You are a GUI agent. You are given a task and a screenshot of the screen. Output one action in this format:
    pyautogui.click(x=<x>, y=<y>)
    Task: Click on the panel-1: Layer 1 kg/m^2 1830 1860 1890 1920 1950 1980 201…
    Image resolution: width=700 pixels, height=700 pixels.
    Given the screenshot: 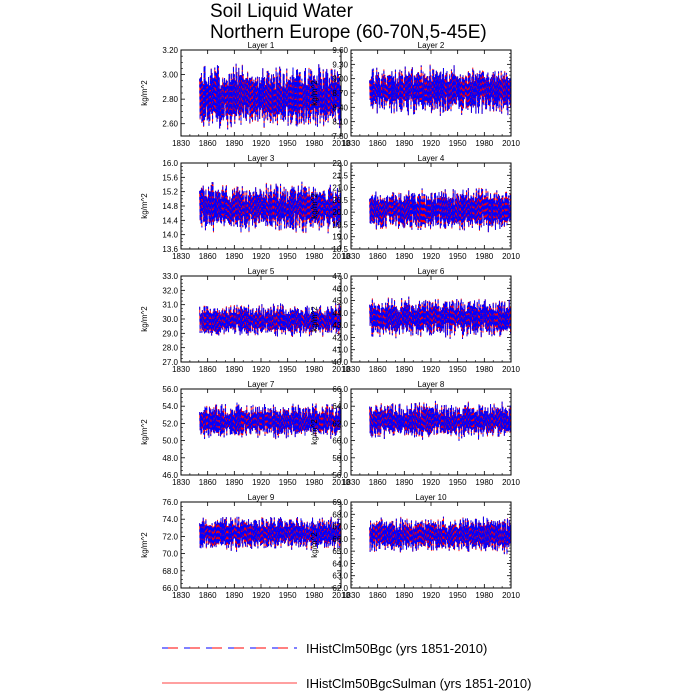 What is the action you would take?
    pyautogui.click(x=245, y=94)
    